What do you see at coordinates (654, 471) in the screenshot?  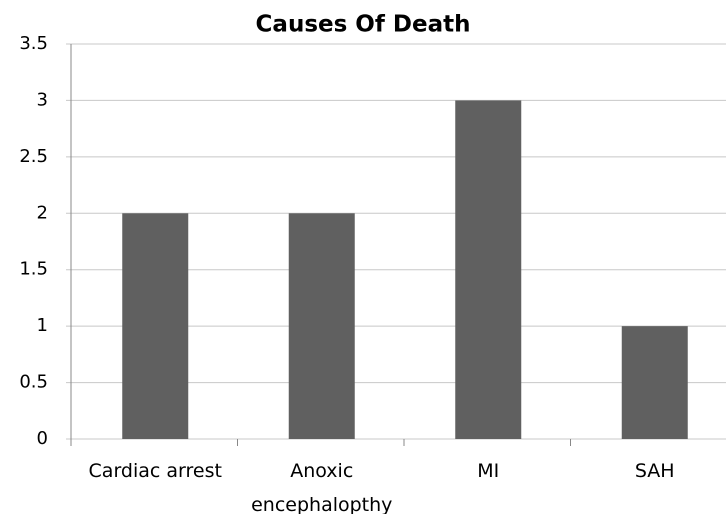 I see `x-tick-label: SAH` at bounding box center [654, 471].